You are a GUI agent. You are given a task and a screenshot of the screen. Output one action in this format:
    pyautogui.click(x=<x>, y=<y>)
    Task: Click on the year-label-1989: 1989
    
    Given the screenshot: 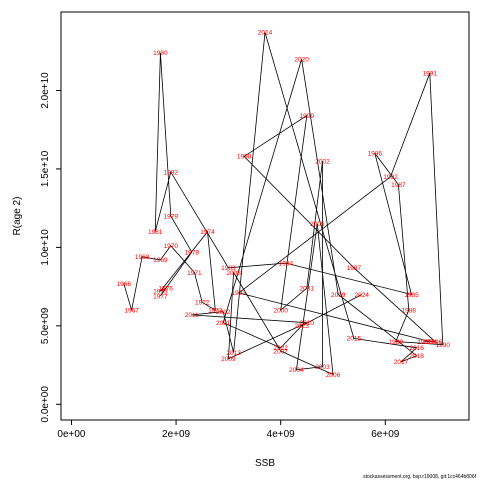 What is the action you would take?
    pyautogui.click(x=396, y=342)
    